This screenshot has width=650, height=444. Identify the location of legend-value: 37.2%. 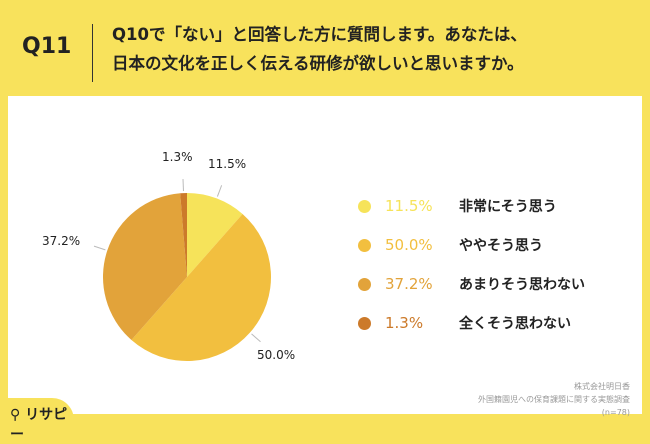
(422, 284).